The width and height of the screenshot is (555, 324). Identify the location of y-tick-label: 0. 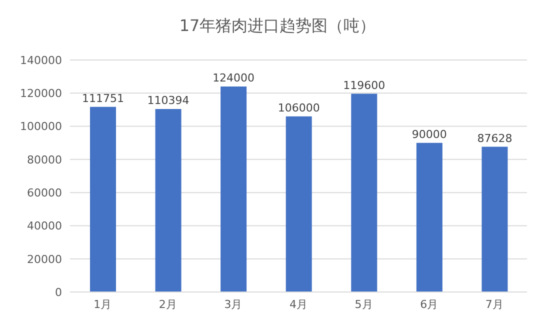
(58, 292).